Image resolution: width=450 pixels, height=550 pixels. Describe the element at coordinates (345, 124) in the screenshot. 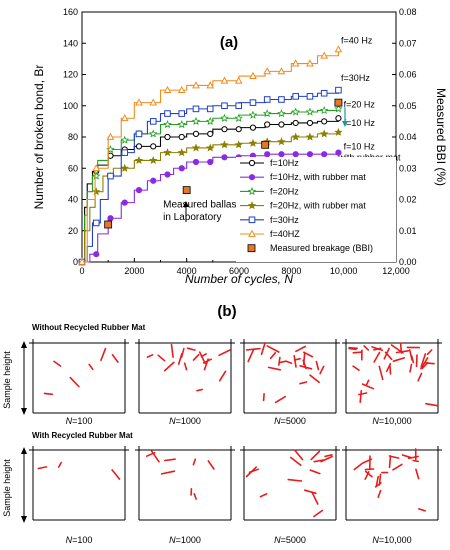

I see `rubber-mat-arrow-head` at that location.